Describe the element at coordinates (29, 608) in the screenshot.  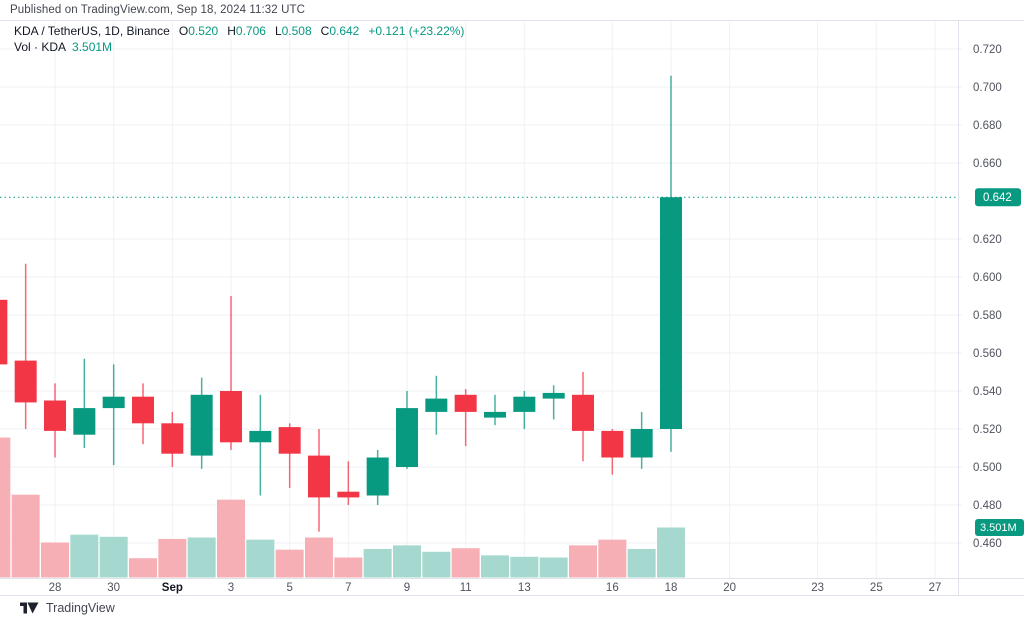
I see `tradingview-logo-icon` at that location.